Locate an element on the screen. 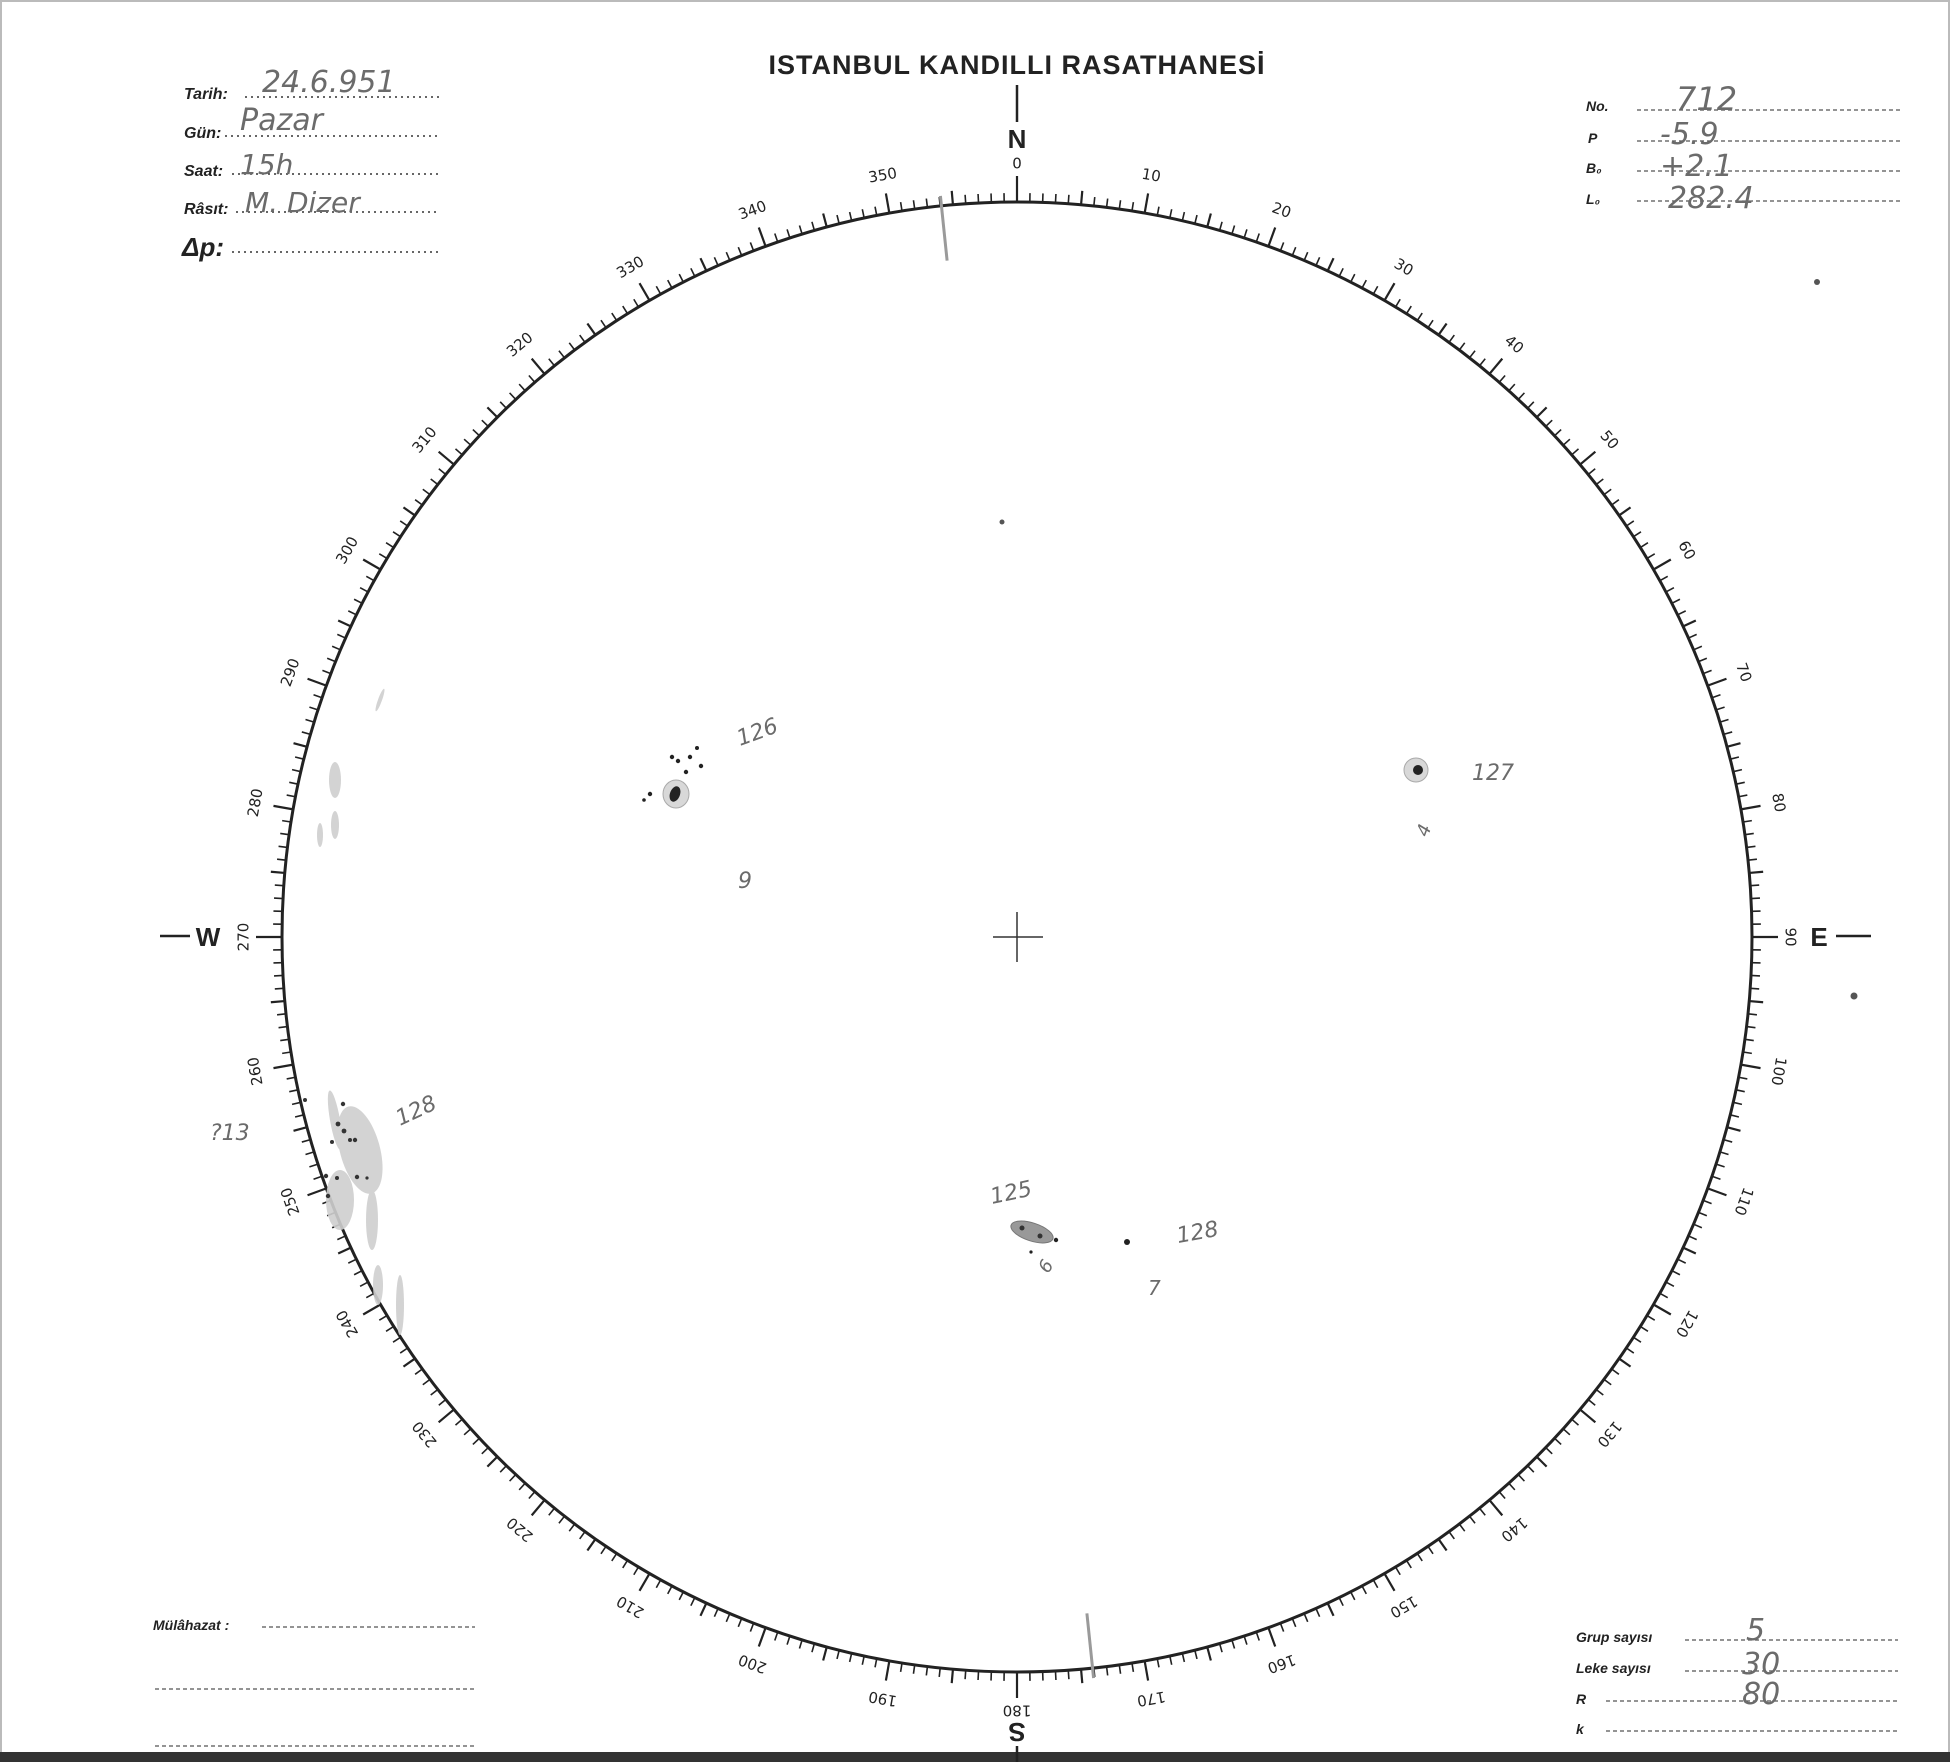 This screenshot has width=1950, height=1762. rasit-label: Râsıt: is located at coordinates (206, 209).